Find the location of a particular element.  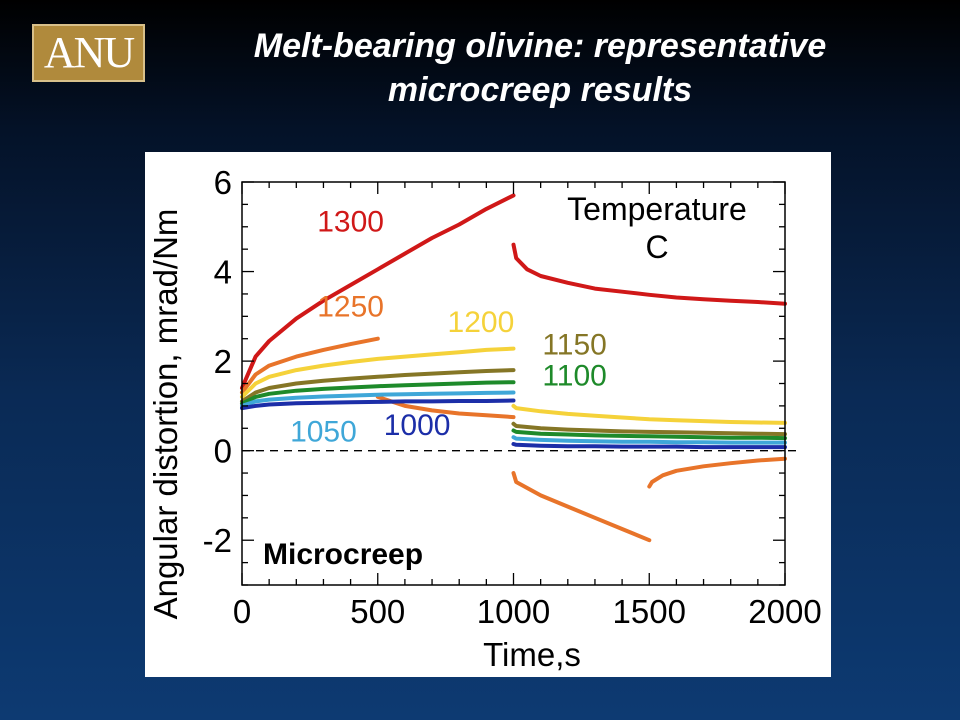

series-label-1150: 1150 is located at coordinates (574, 344).